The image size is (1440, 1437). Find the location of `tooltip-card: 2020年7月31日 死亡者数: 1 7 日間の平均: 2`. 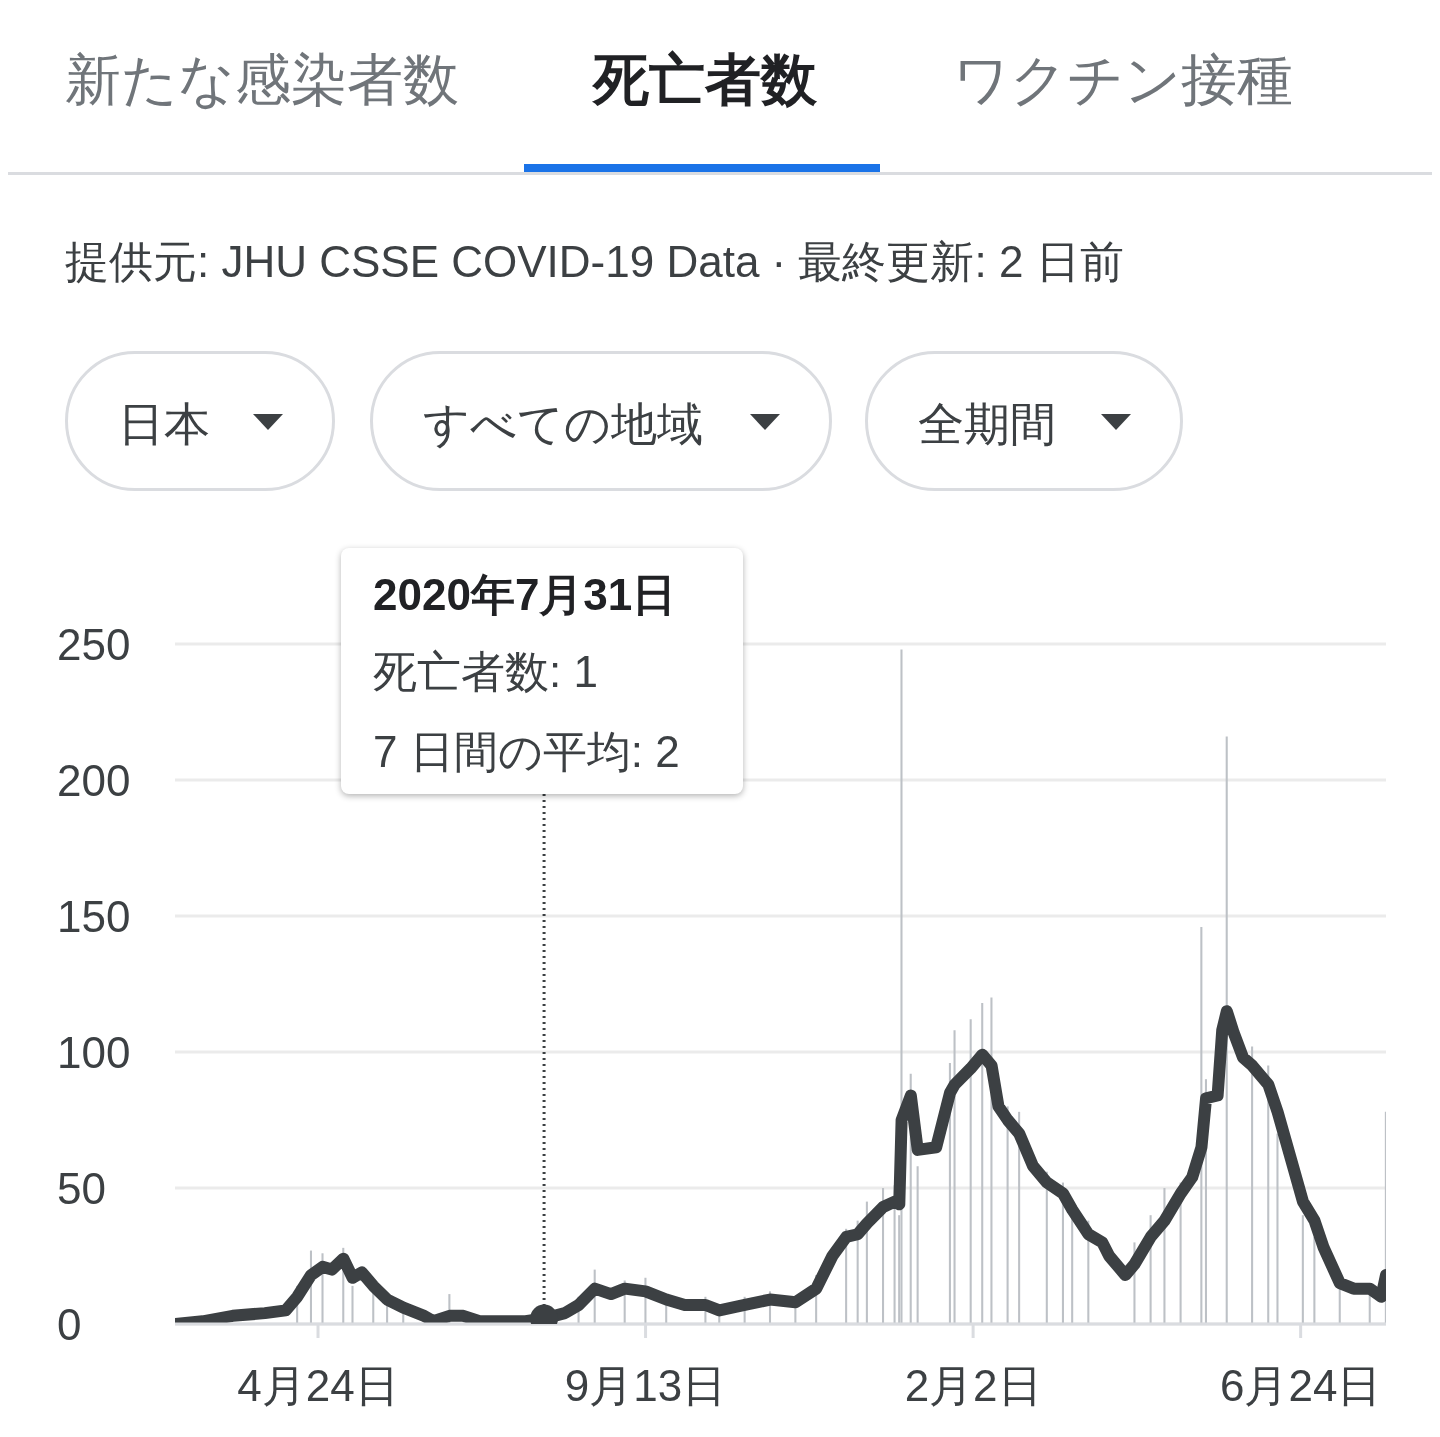

tooltip-card: 2020年7月31日 死亡者数: 1 7 日間の平均: 2 is located at coordinates (542, 671).